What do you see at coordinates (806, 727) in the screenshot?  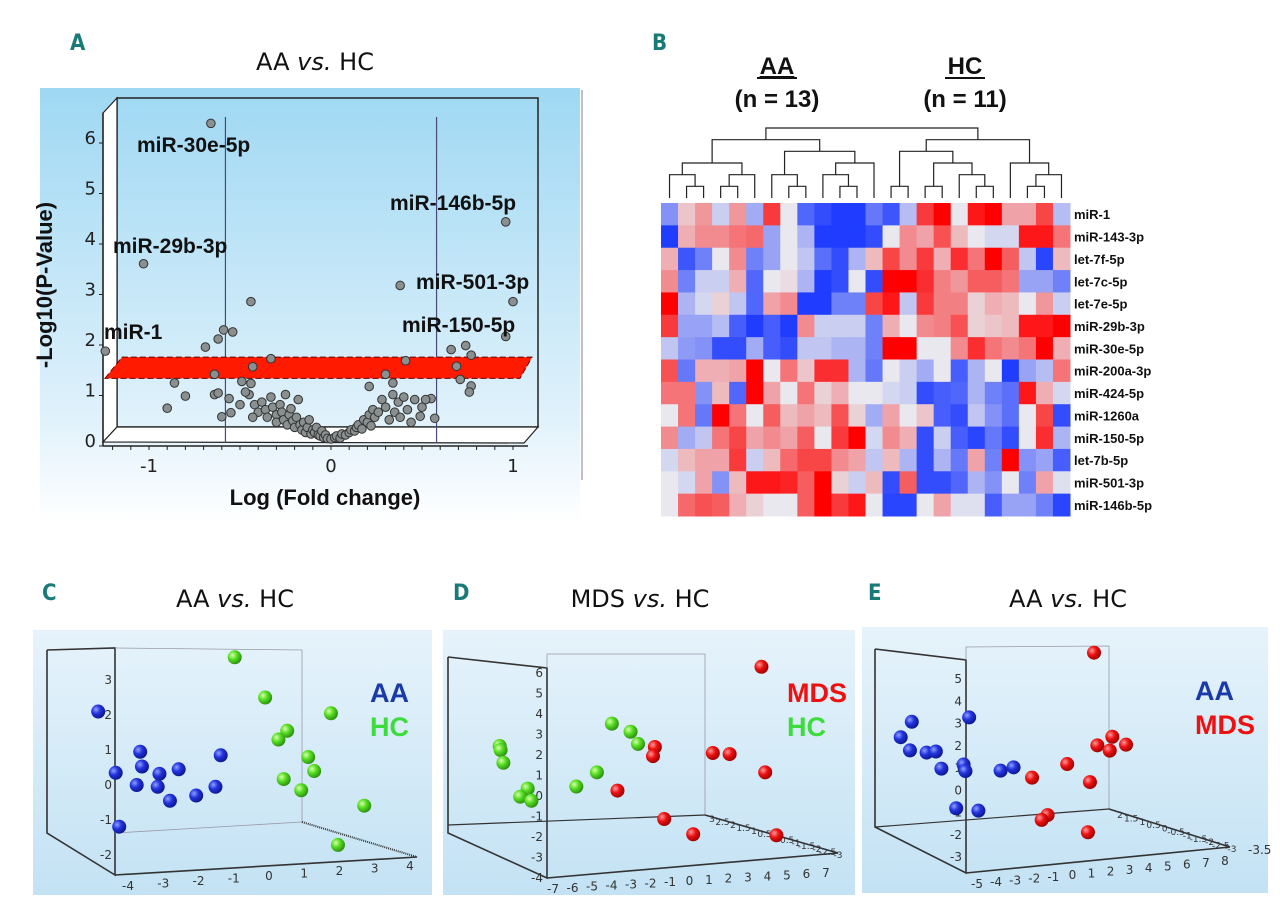 I see `legend-hc: HC` at bounding box center [806, 727].